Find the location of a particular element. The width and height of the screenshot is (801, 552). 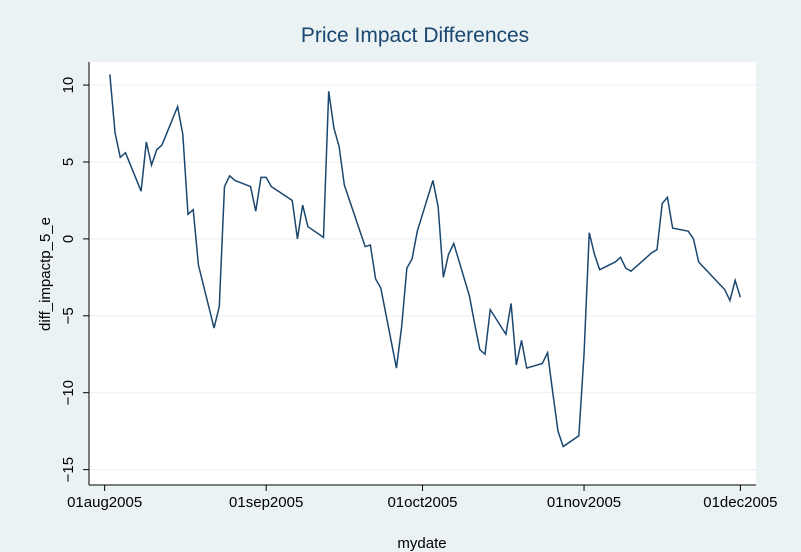

y-tick-label: 0 is located at coordinates (68, 239).